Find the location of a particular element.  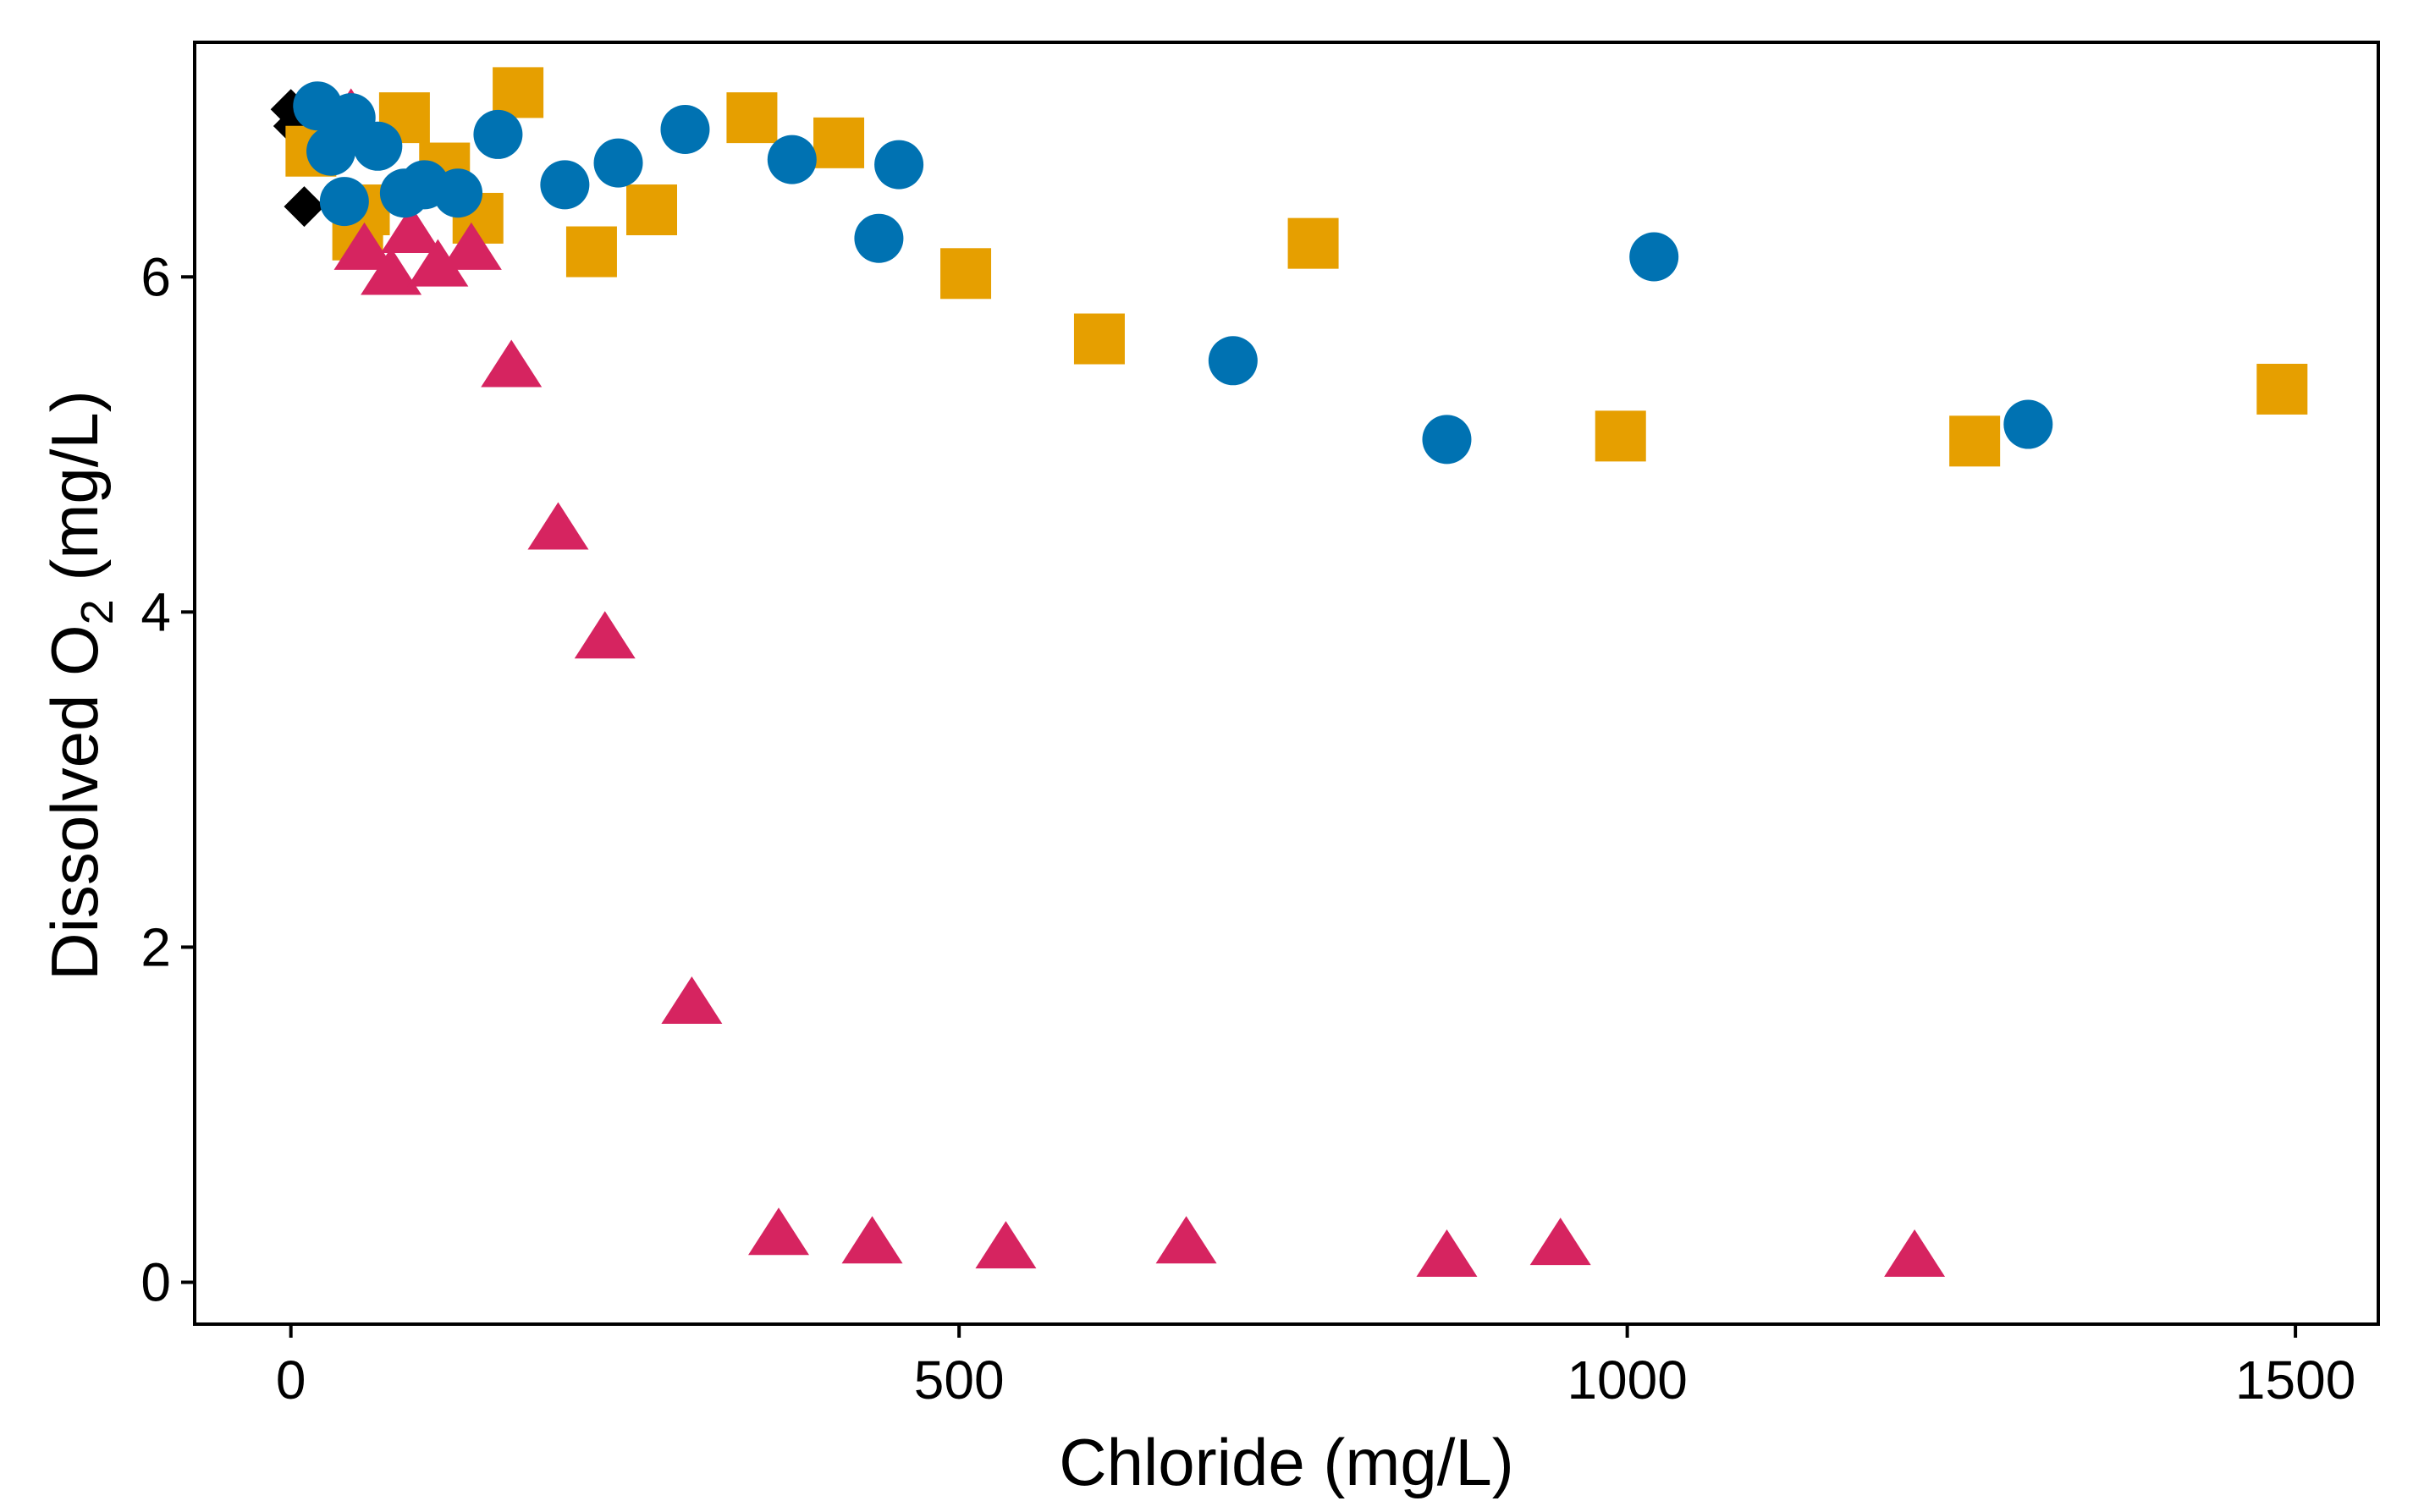

y-tick-label: 0 is located at coordinates (155, 1281).